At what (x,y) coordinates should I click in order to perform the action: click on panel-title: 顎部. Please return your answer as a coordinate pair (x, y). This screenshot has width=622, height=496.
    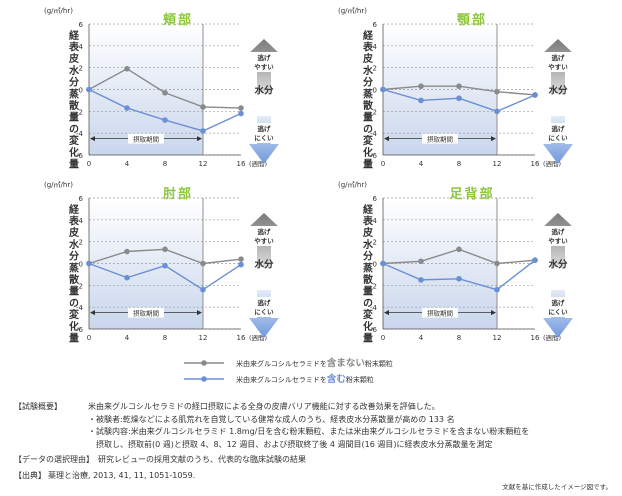
    Looking at the image, I should click on (472, 20).